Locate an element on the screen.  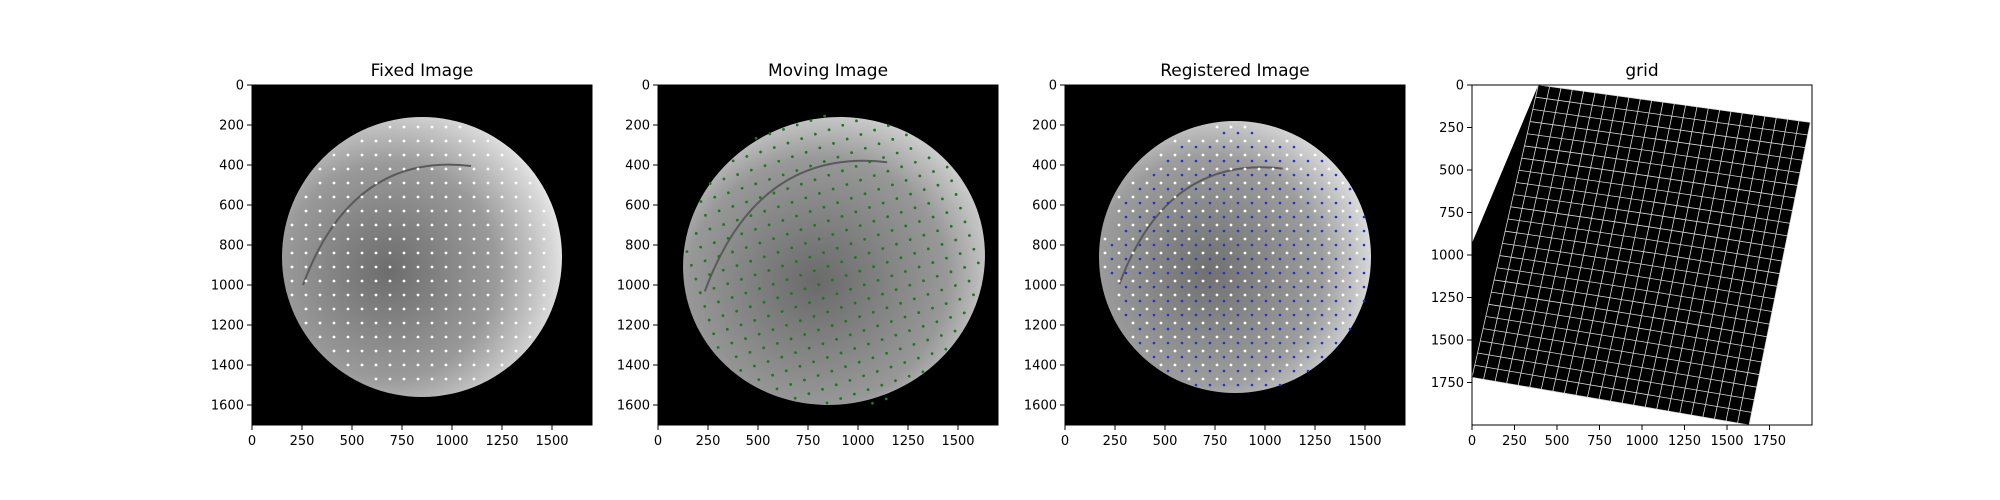
y-tick-label: 1500 is located at coordinates (1447, 341).